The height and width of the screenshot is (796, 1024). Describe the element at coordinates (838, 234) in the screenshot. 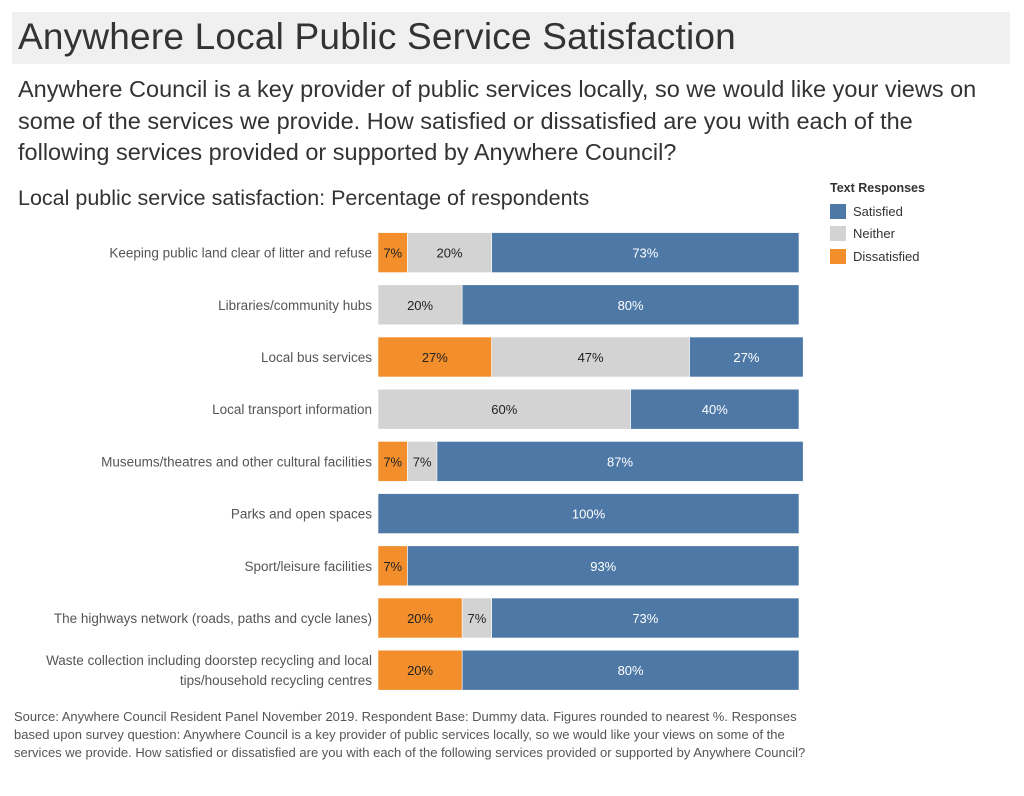

I see `legend-swatch-neither` at that location.